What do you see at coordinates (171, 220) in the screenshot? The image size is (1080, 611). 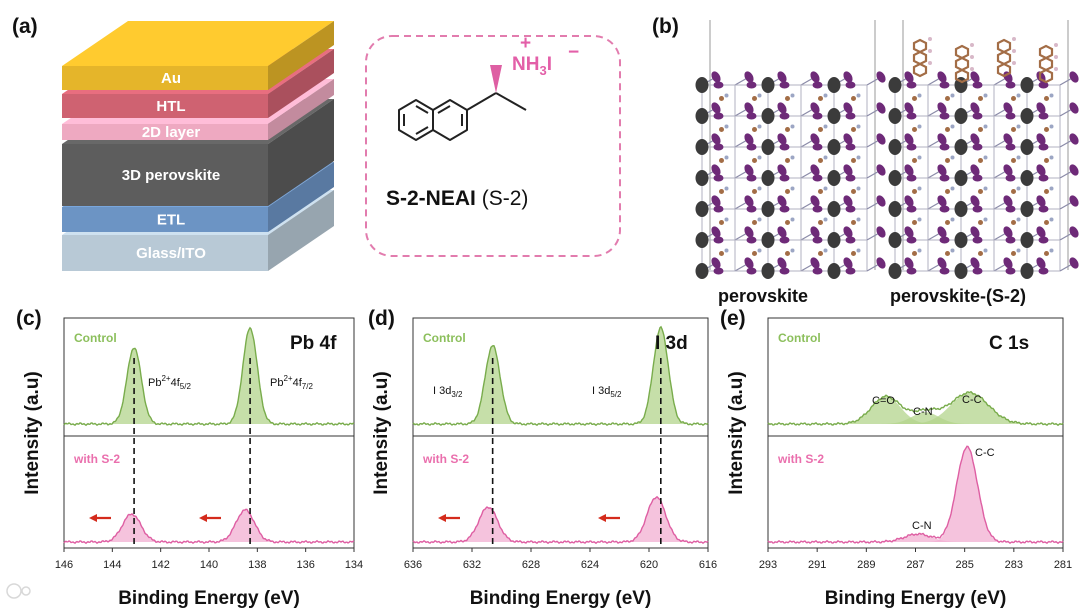 I see `layer-etl-label: ETL` at bounding box center [171, 220].